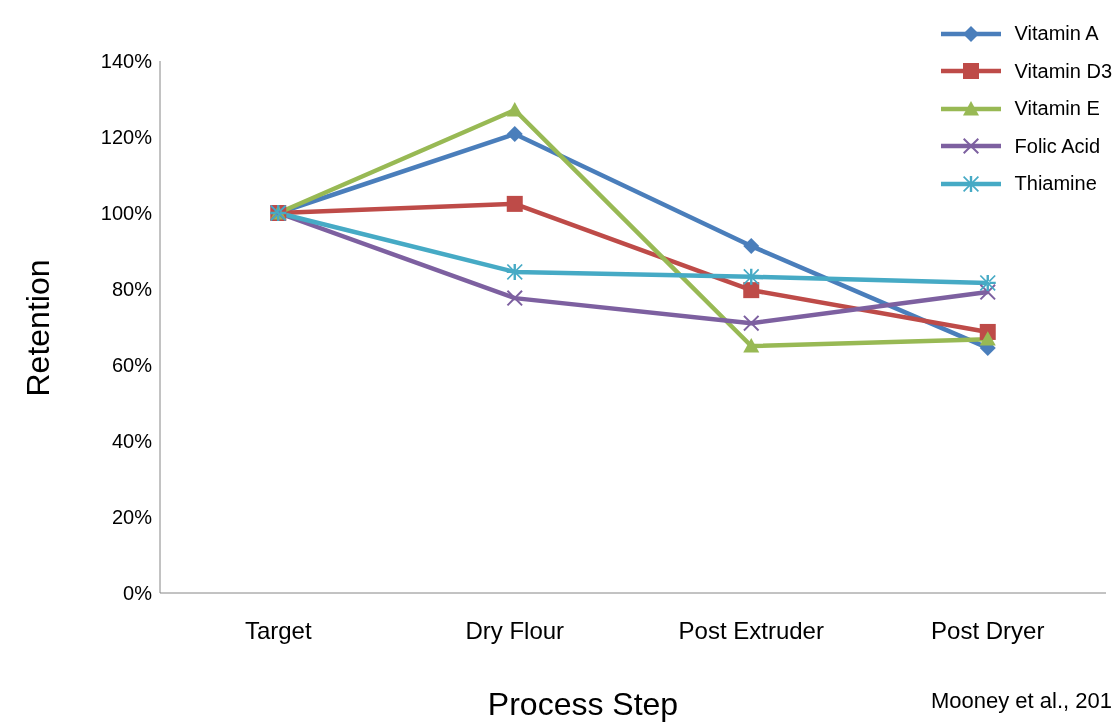  What do you see at coordinates (38, 328) in the screenshot?
I see `y-axis-title: Retention` at bounding box center [38, 328].